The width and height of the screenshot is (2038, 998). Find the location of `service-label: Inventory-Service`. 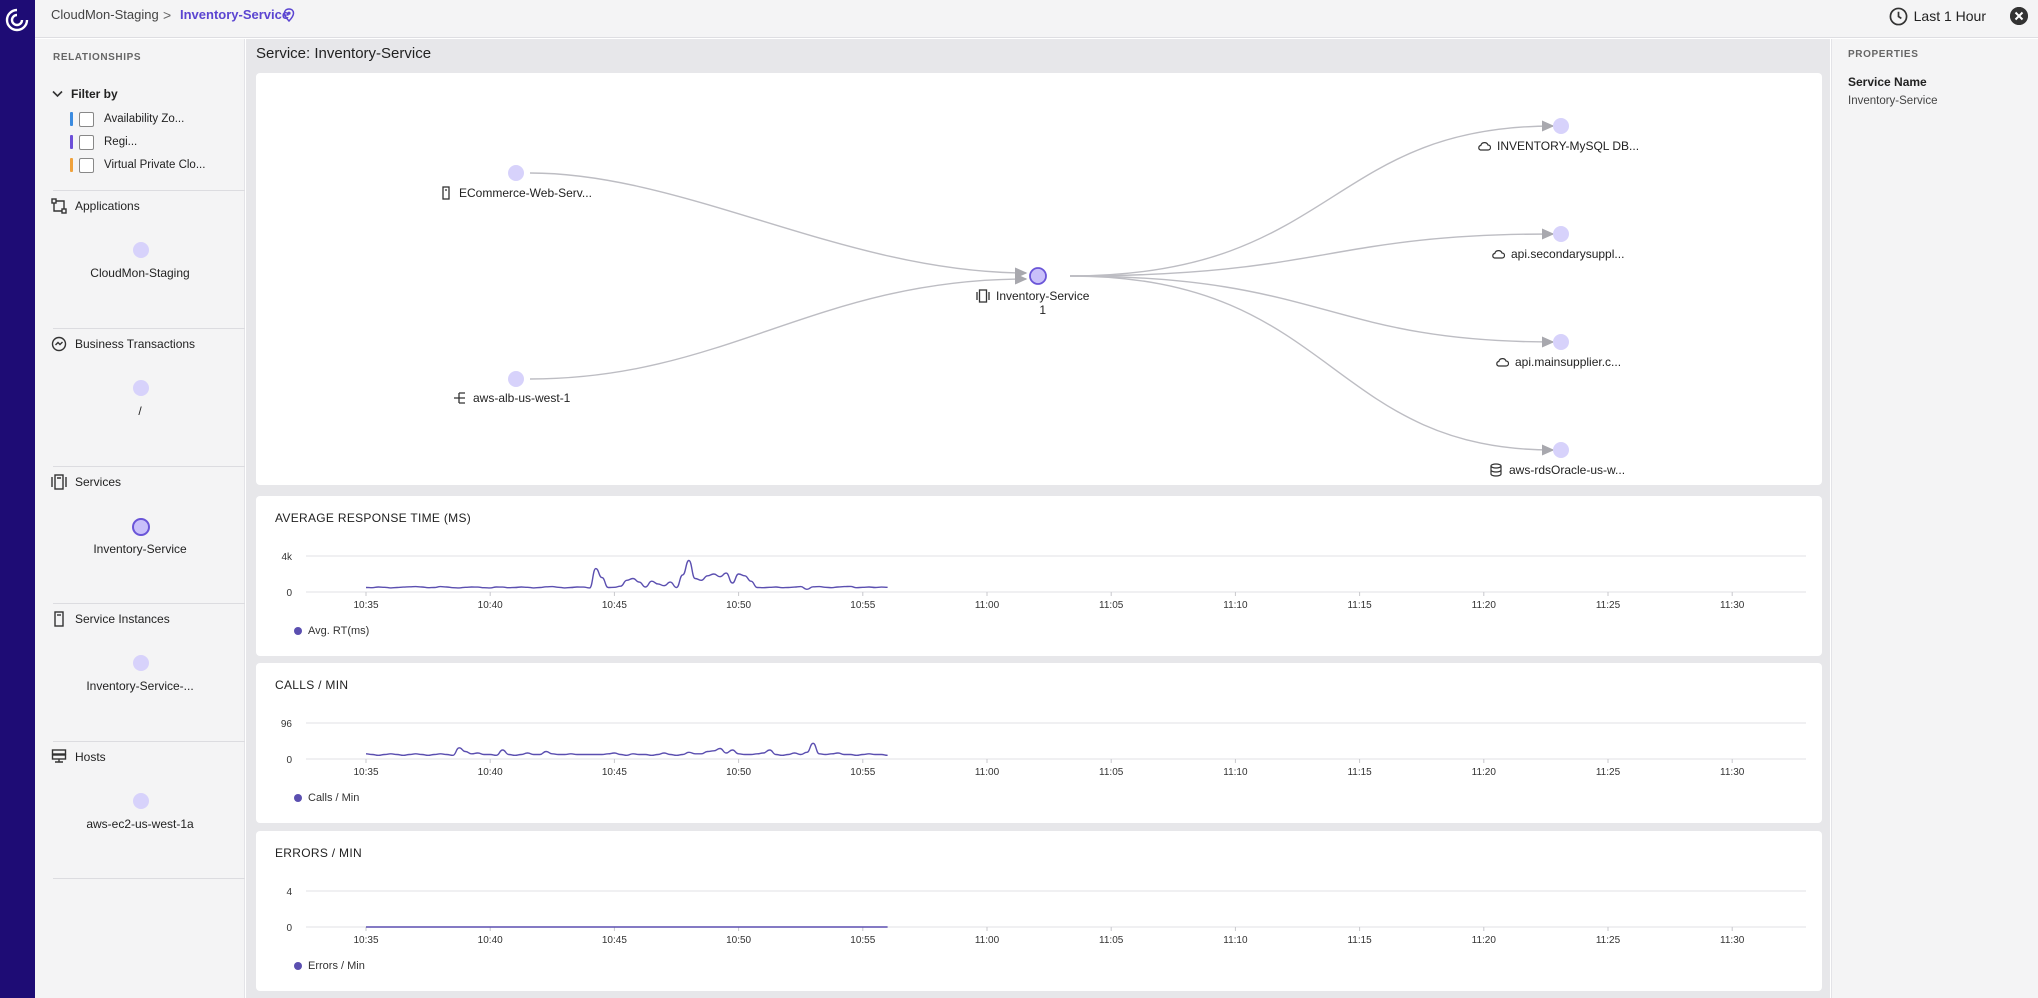

service-label: Inventory-Service is located at coordinates (140, 549).